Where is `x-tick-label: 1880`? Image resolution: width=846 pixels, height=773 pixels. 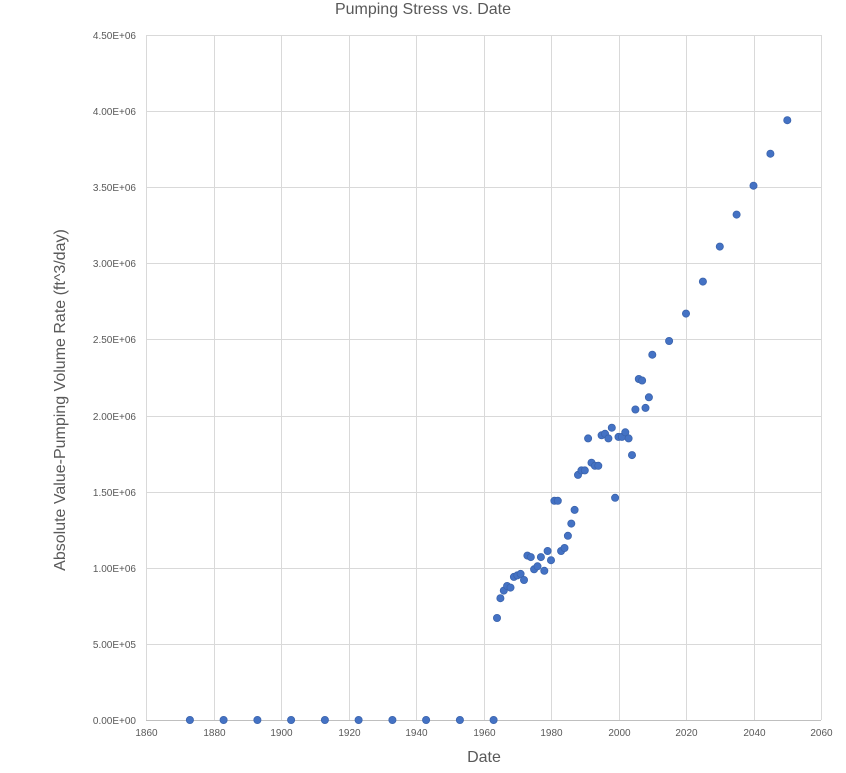 x-tick-label: 1880 is located at coordinates (214, 733).